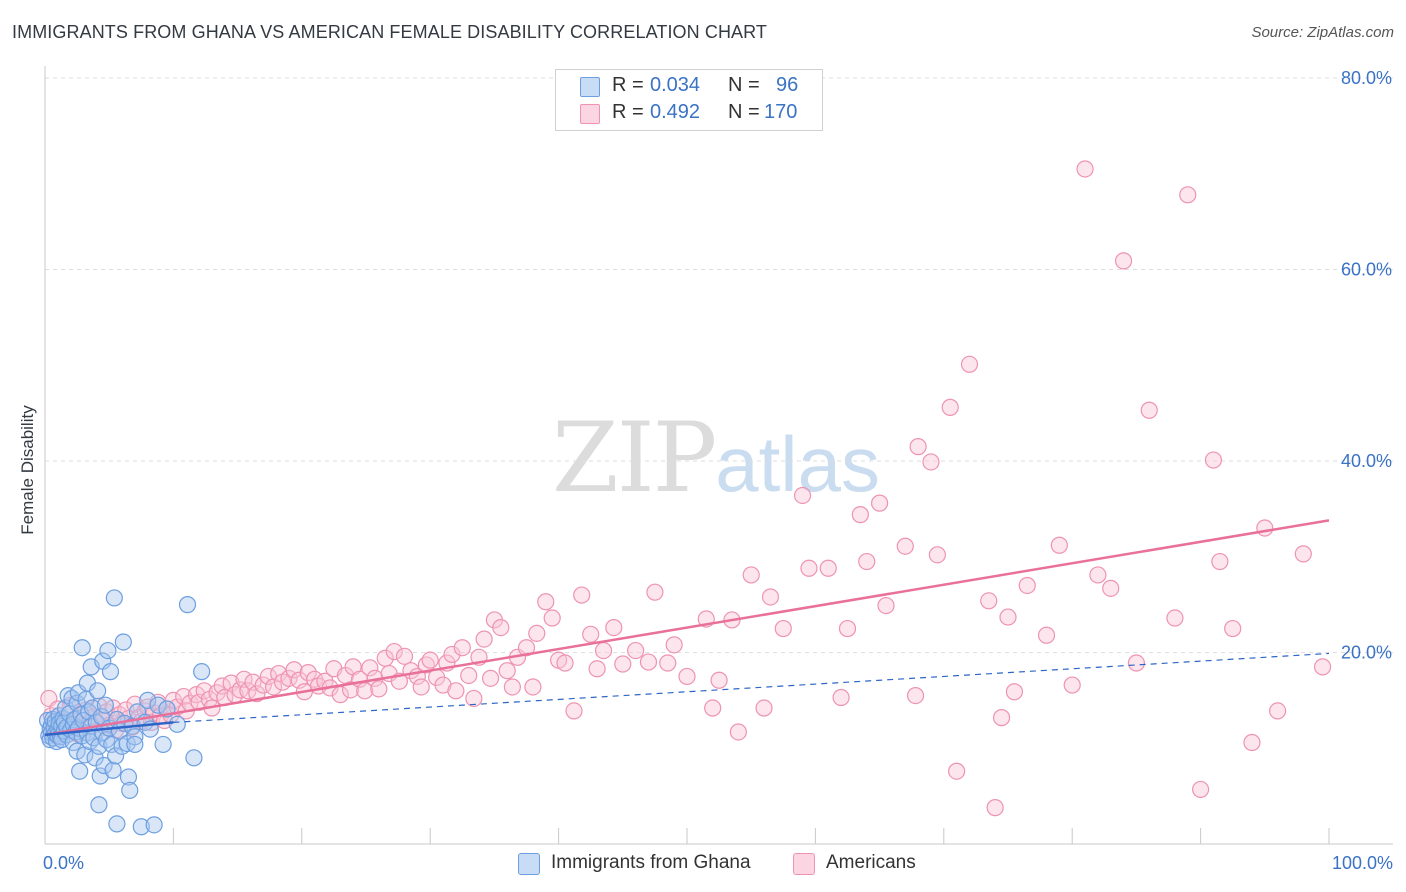  Describe the element at coordinates (590, 114) in the screenshot. I see `americans-swatch` at that location.